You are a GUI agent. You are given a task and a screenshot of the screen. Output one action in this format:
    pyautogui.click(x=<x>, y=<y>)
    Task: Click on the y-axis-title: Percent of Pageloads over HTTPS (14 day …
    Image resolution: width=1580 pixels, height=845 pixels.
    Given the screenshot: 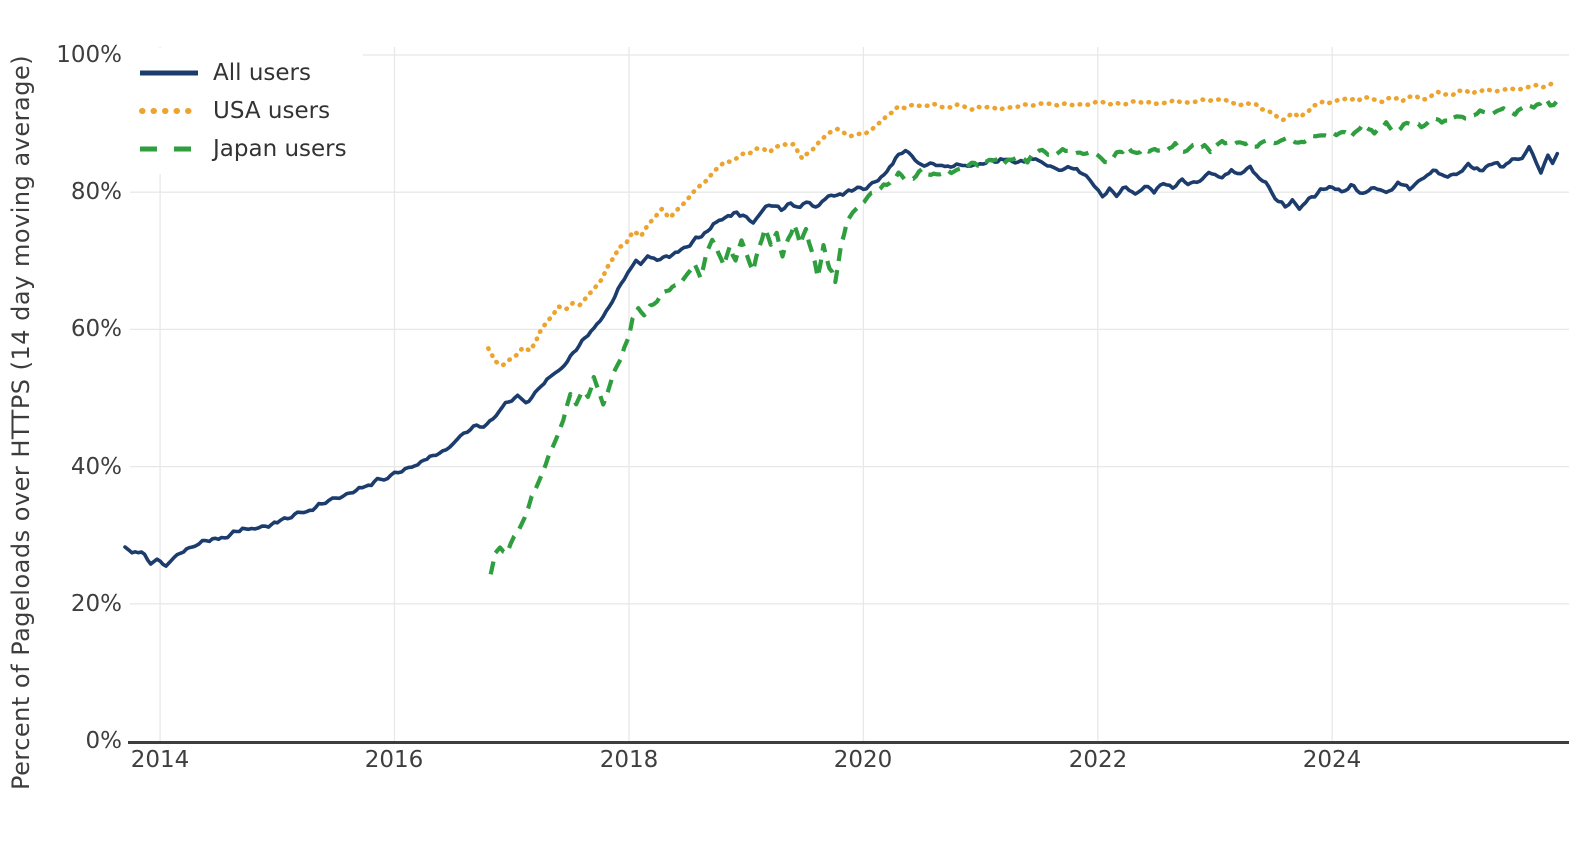 What is the action you would take?
    pyautogui.click(x=21, y=422)
    